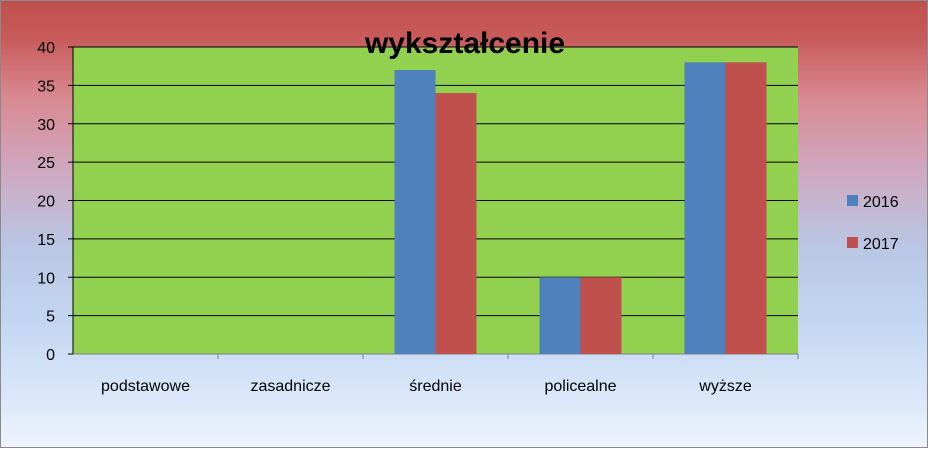 The image size is (928, 449). Describe the element at coordinates (50, 355) in the screenshot. I see `y-tick-label: 0` at that location.